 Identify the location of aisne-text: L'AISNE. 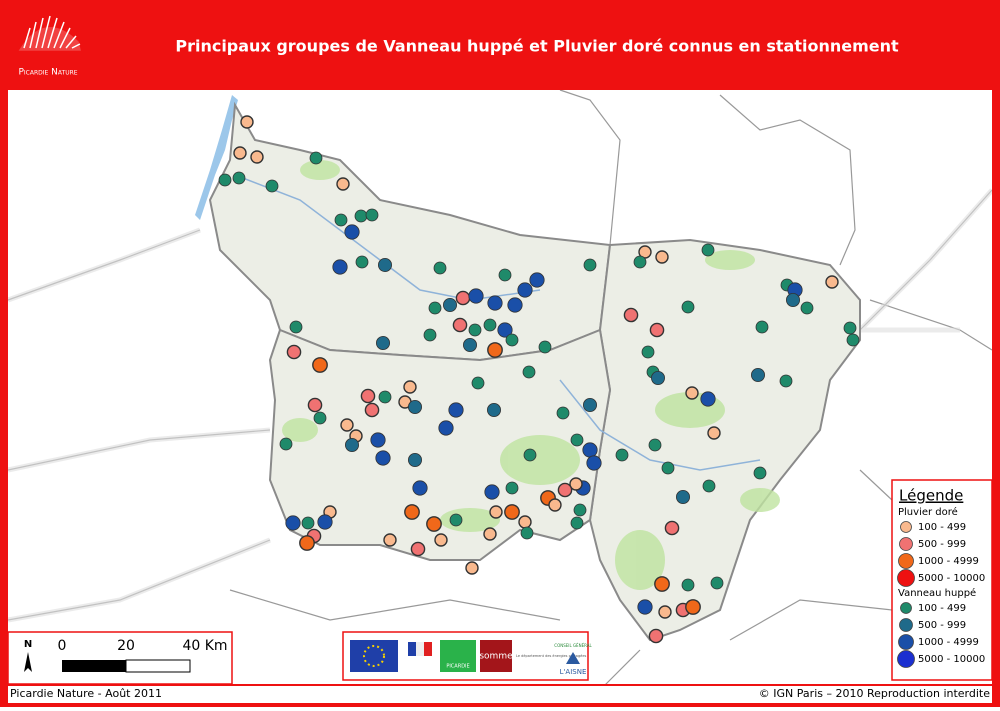
(573, 672).